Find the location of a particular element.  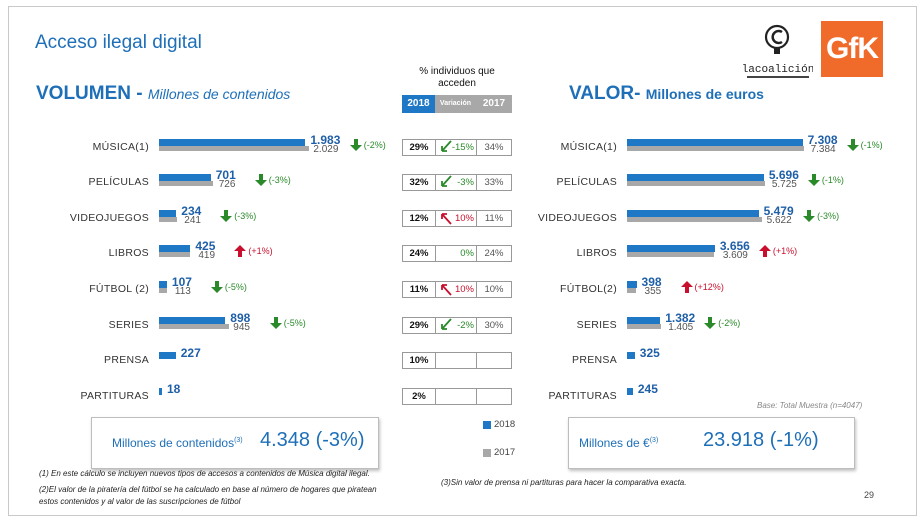

volumen-value-2018: 234 is located at coordinates (191, 211).